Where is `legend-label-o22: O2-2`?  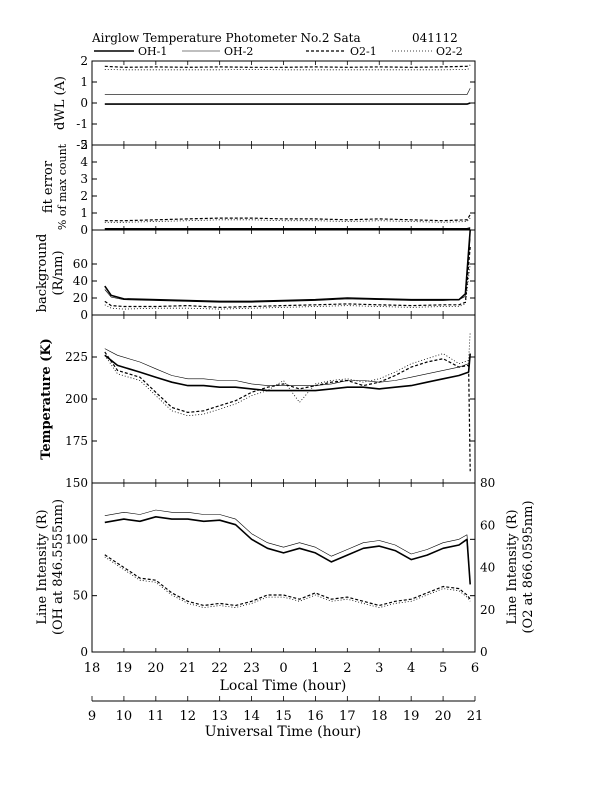 legend-label-o22: O2-2 is located at coordinates (449, 51).